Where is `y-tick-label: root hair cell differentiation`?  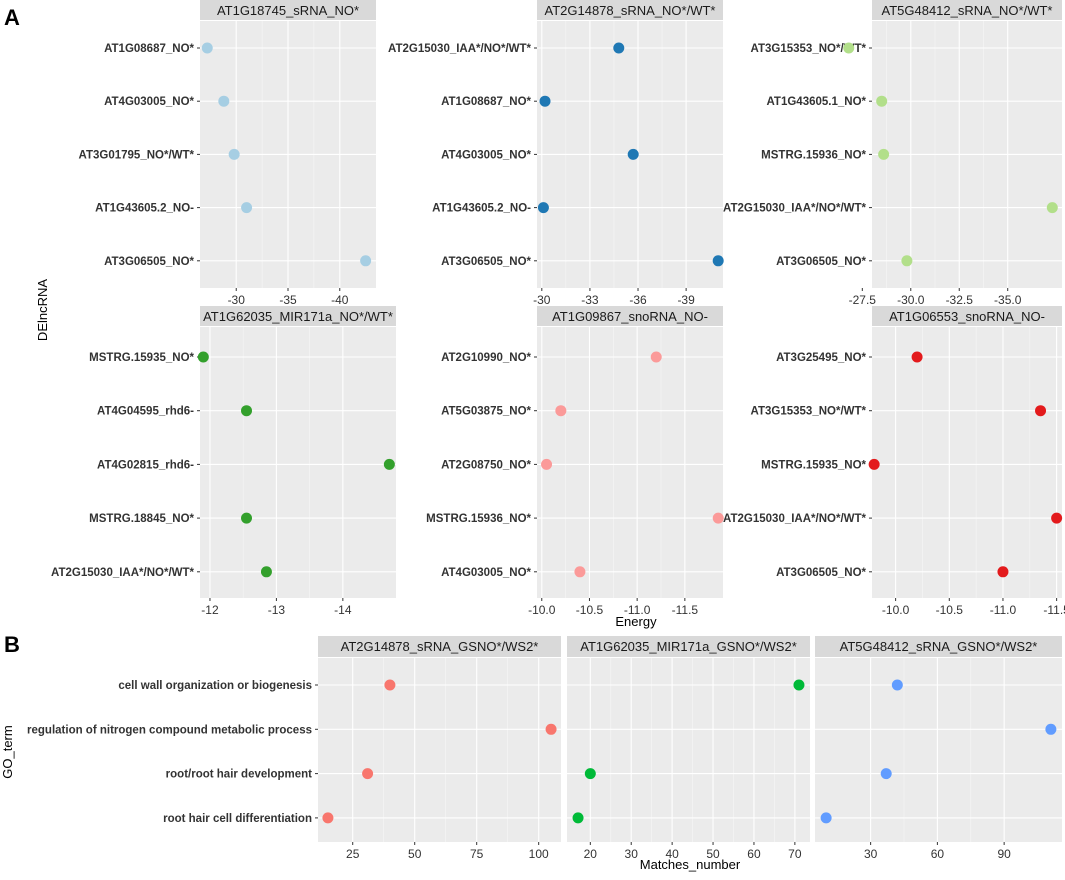 y-tick-label: root hair cell differentiation is located at coordinates (237, 819).